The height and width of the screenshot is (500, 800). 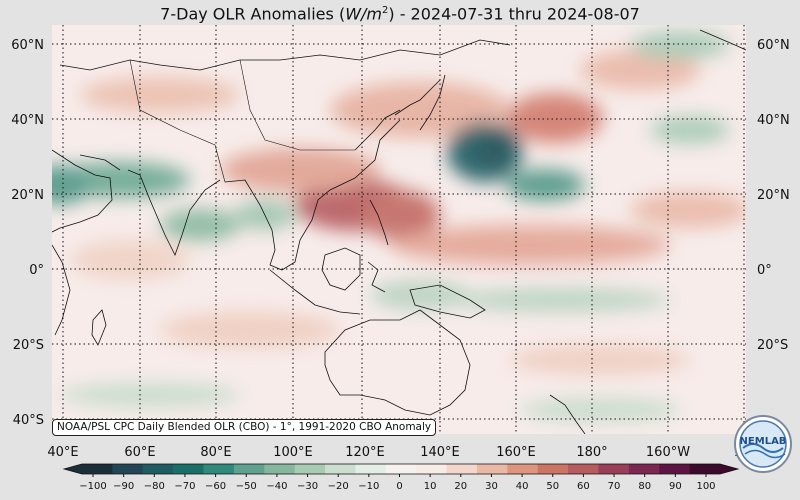 What do you see at coordinates (92, 486) in the screenshot?
I see `colorbar-tick-label: −100` at bounding box center [92, 486].